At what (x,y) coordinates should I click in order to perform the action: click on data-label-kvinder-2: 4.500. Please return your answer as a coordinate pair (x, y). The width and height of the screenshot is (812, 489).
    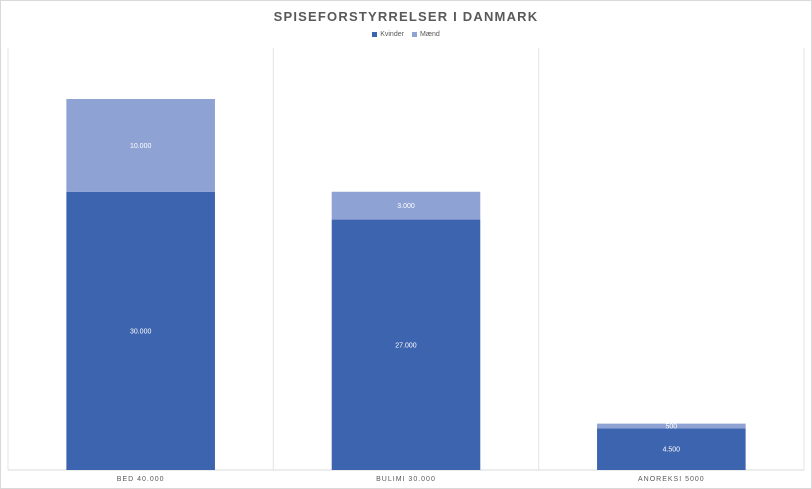
    Looking at the image, I should click on (672, 450).